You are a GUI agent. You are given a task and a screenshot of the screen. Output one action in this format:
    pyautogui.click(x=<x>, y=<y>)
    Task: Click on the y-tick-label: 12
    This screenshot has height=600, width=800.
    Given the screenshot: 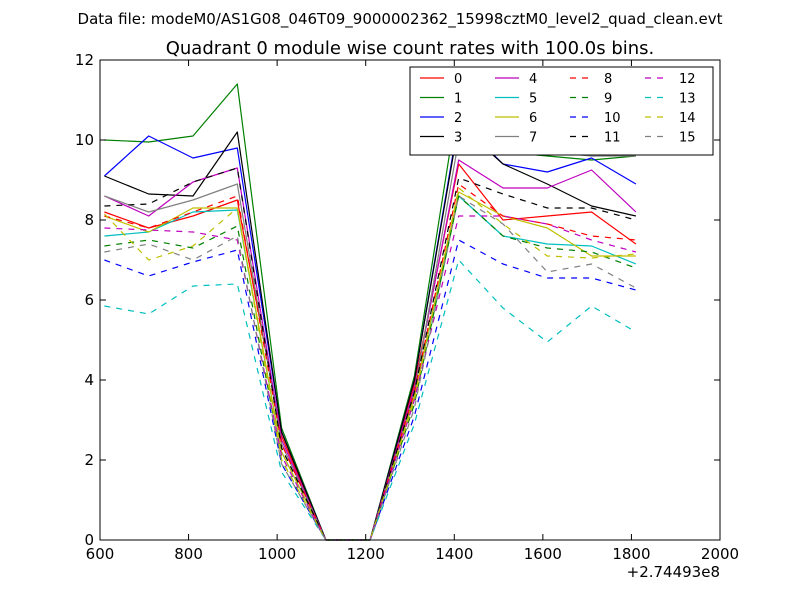 What is the action you would take?
    pyautogui.click(x=84, y=60)
    